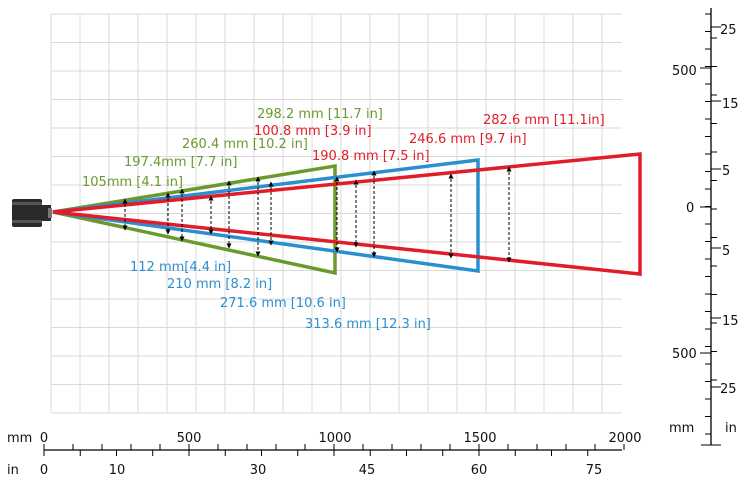 Image resolution: width=741 pixels, height=480 pixels. I want to click on bottom-in-tick: 0, so click(44, 470).